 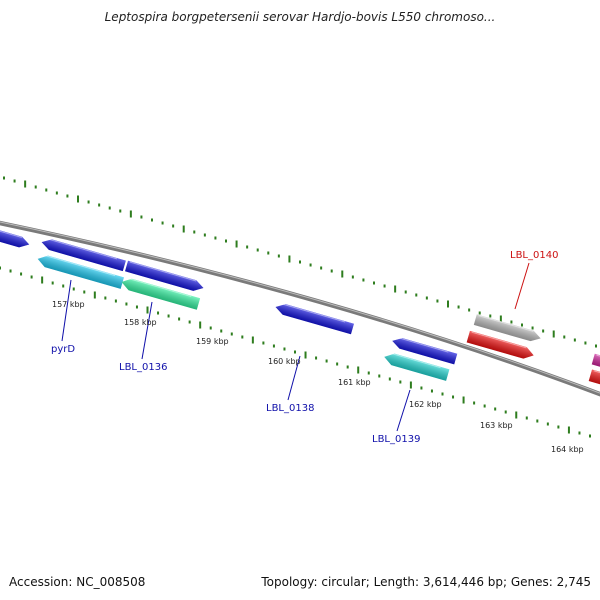 I want to click on scale-label: 158 kbp, so click(x=140, y=322).